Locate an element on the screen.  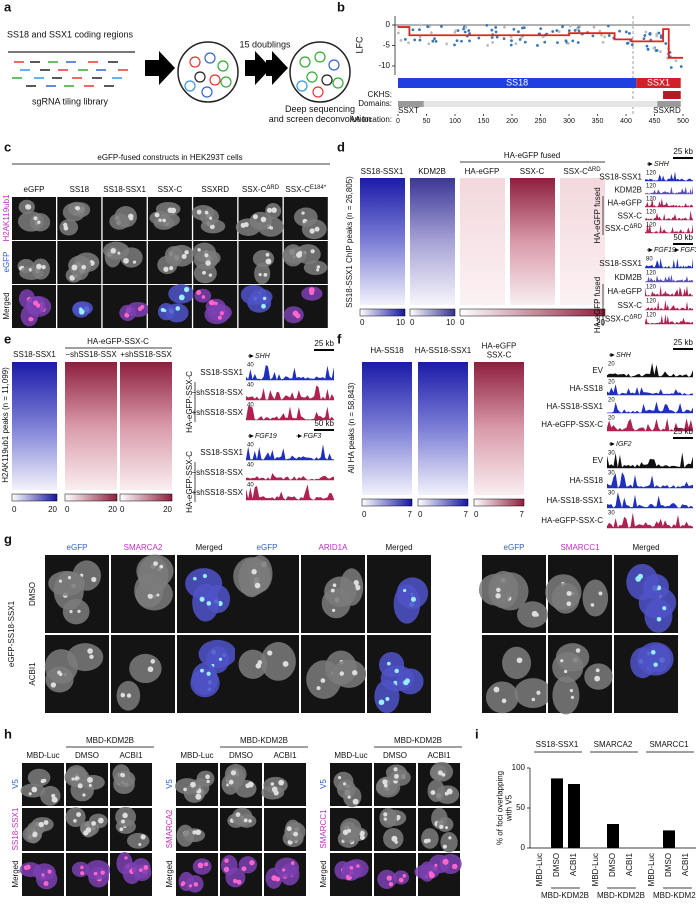
column-label: ARID1A is located at coordinates (334, 547).